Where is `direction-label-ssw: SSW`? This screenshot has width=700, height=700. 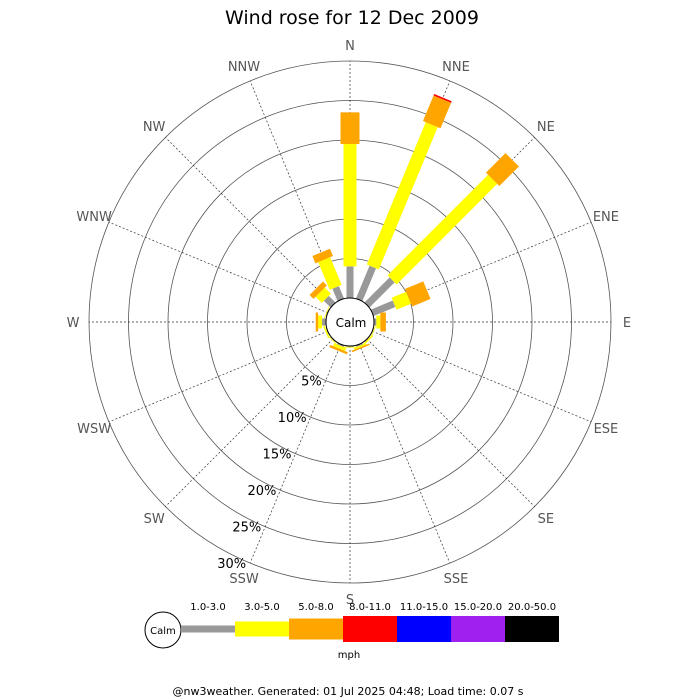 direction-label-ssw: SSW is located at coordinates (244, 579).